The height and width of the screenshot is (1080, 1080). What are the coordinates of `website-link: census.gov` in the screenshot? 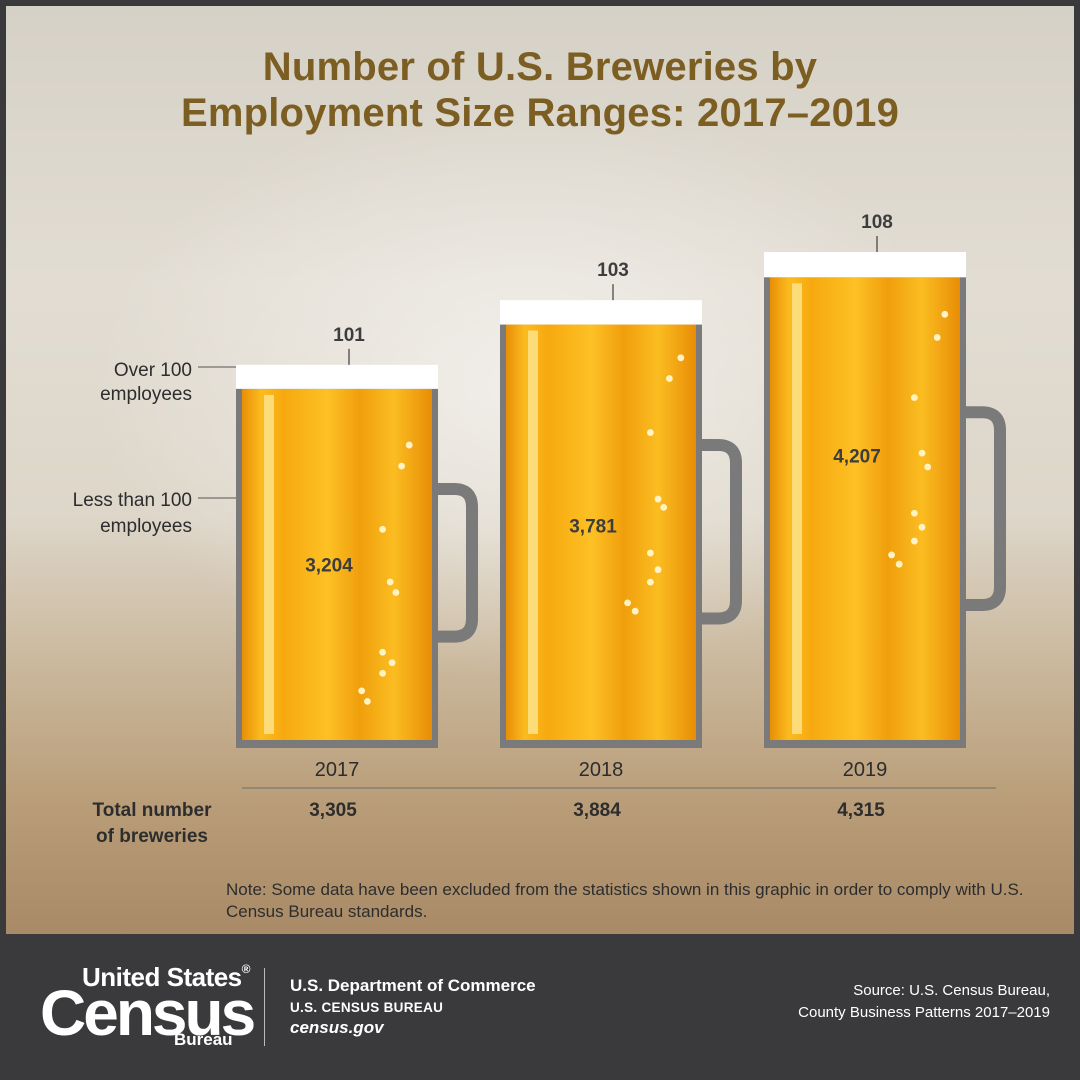 It's located at (337, 1027).